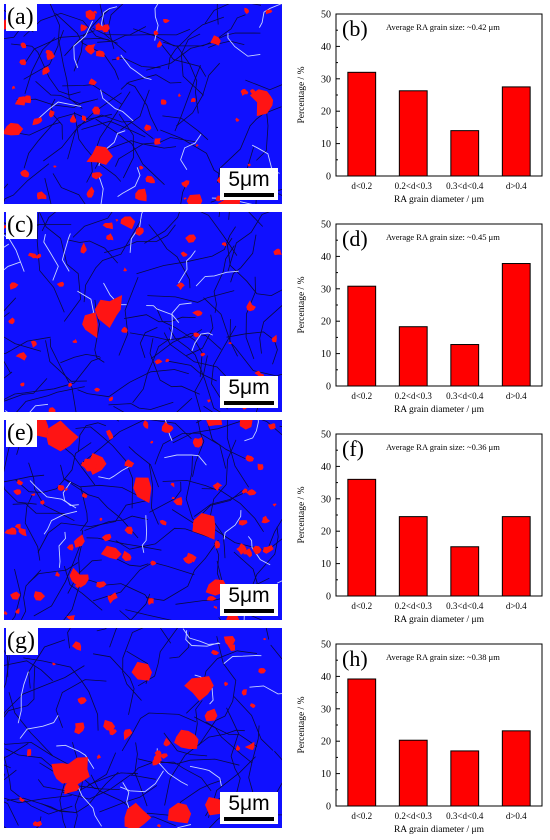  What do you see at coordinates (302, 304) in the screenshot?
I see `chart-1-ylabel: Percentage / %` at bounding box center [302, 304].